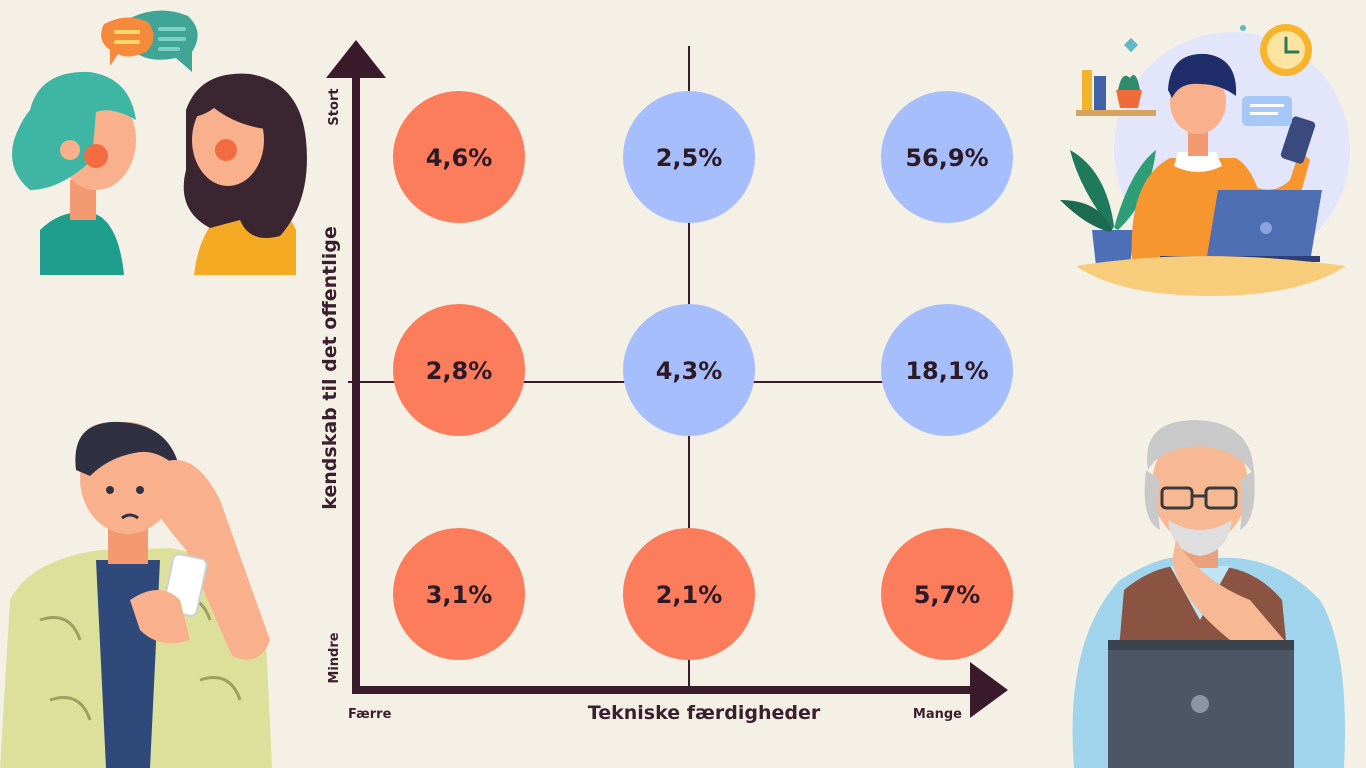 The image size is (1366, 768). Describe the element at coordinates (159, 142) in the screenshot. I see `two-women-chatting-illustration` at that location.